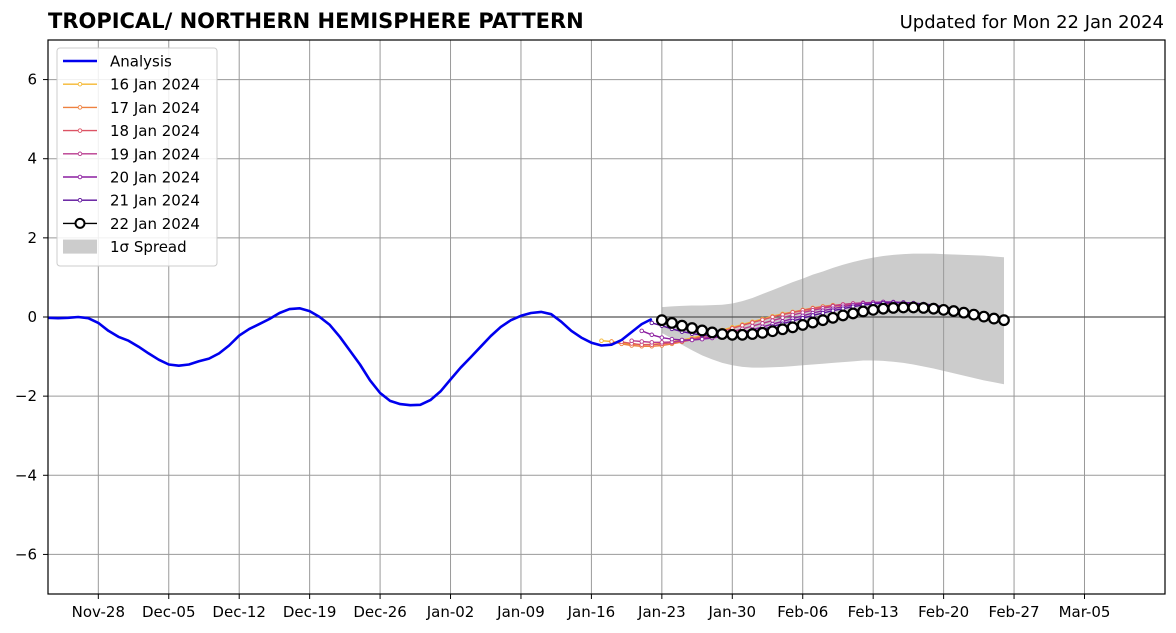 This screenshot has width=1176, height=633. Describe the element at coordinates (155, 224) in the screenshot. I see `legend-label: 22 Jan 2024` at that location.